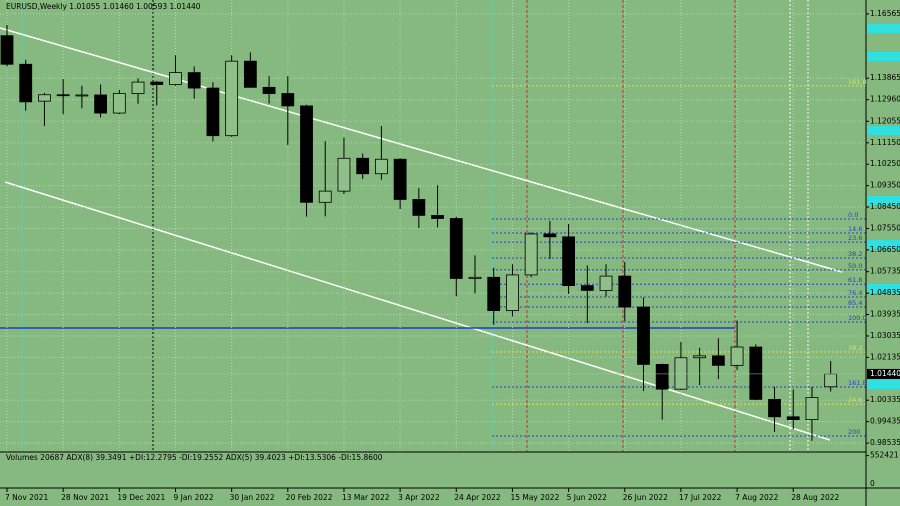  What do you see at coordinates (885, 314) in the screenshot?
I see `y-tick-label: 1.03935` at bounding box center [885, 314].